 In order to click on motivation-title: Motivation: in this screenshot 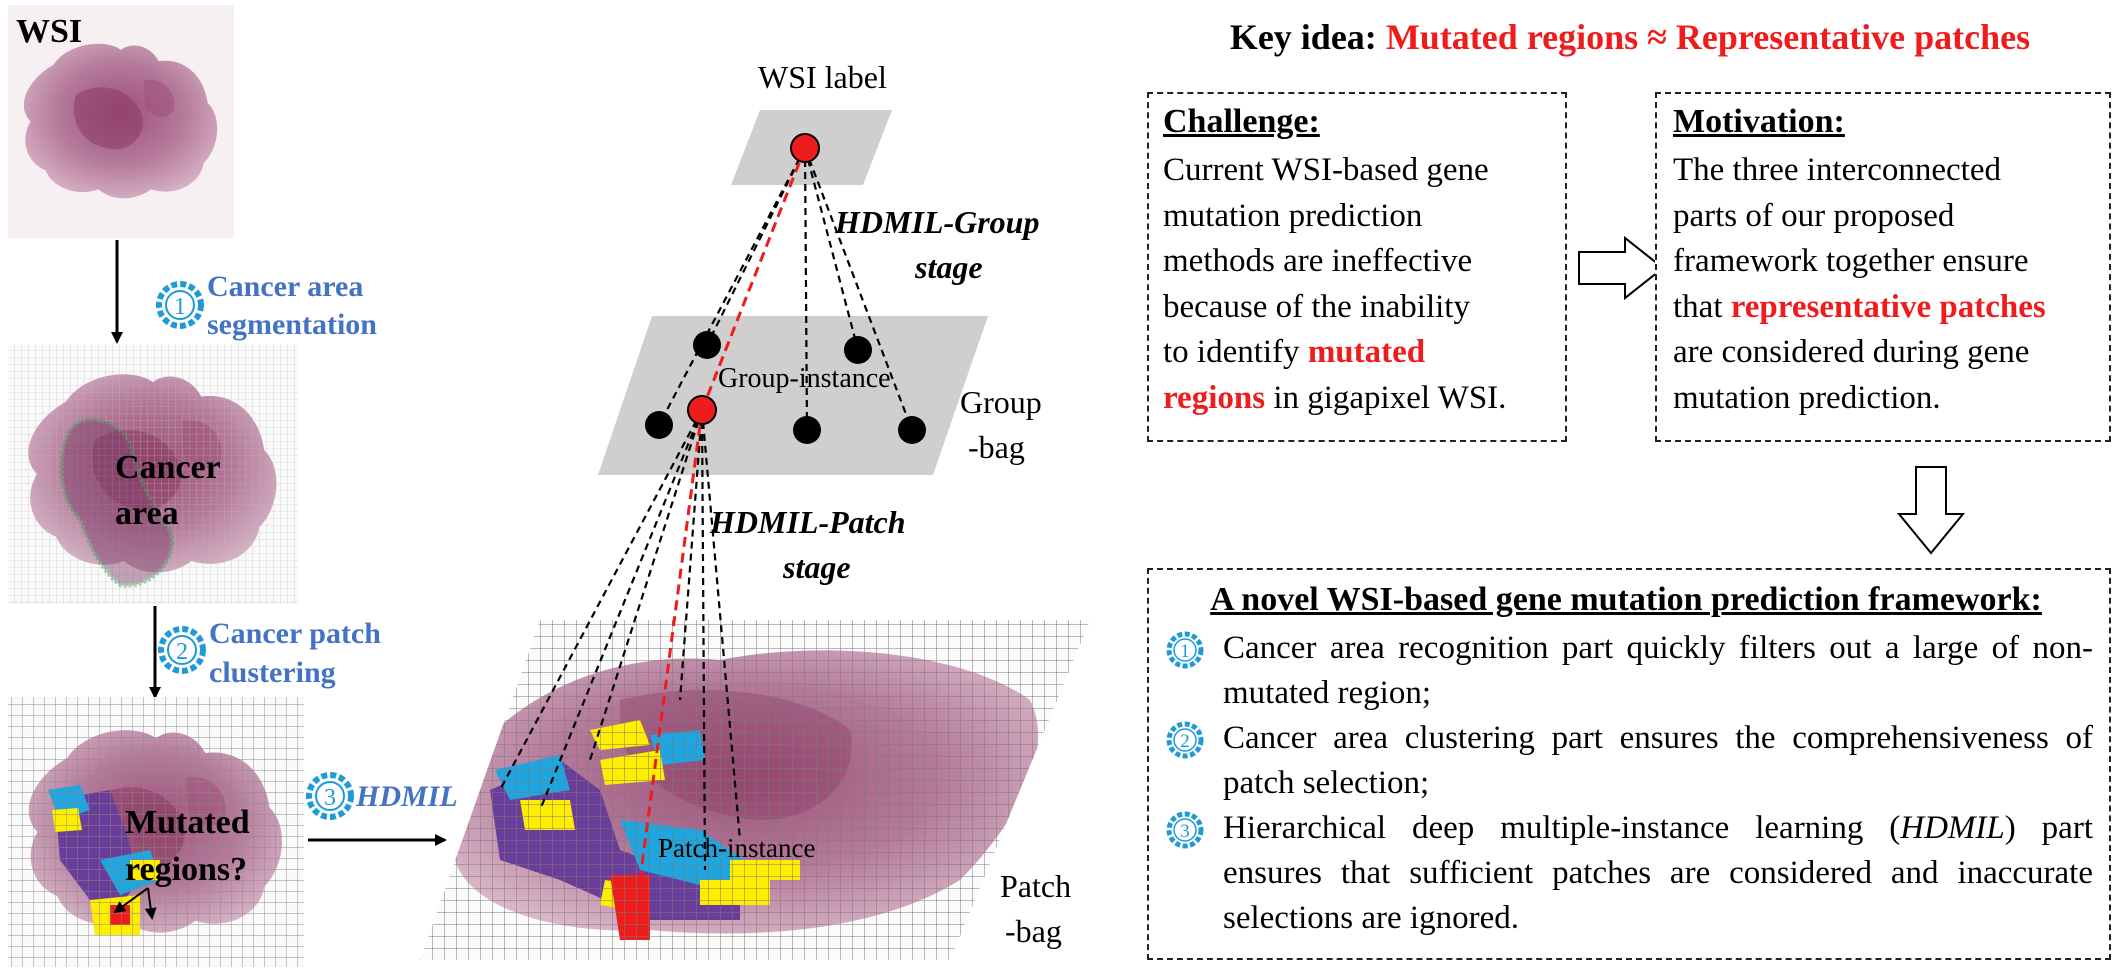, I will do `click(1759, 121)`.